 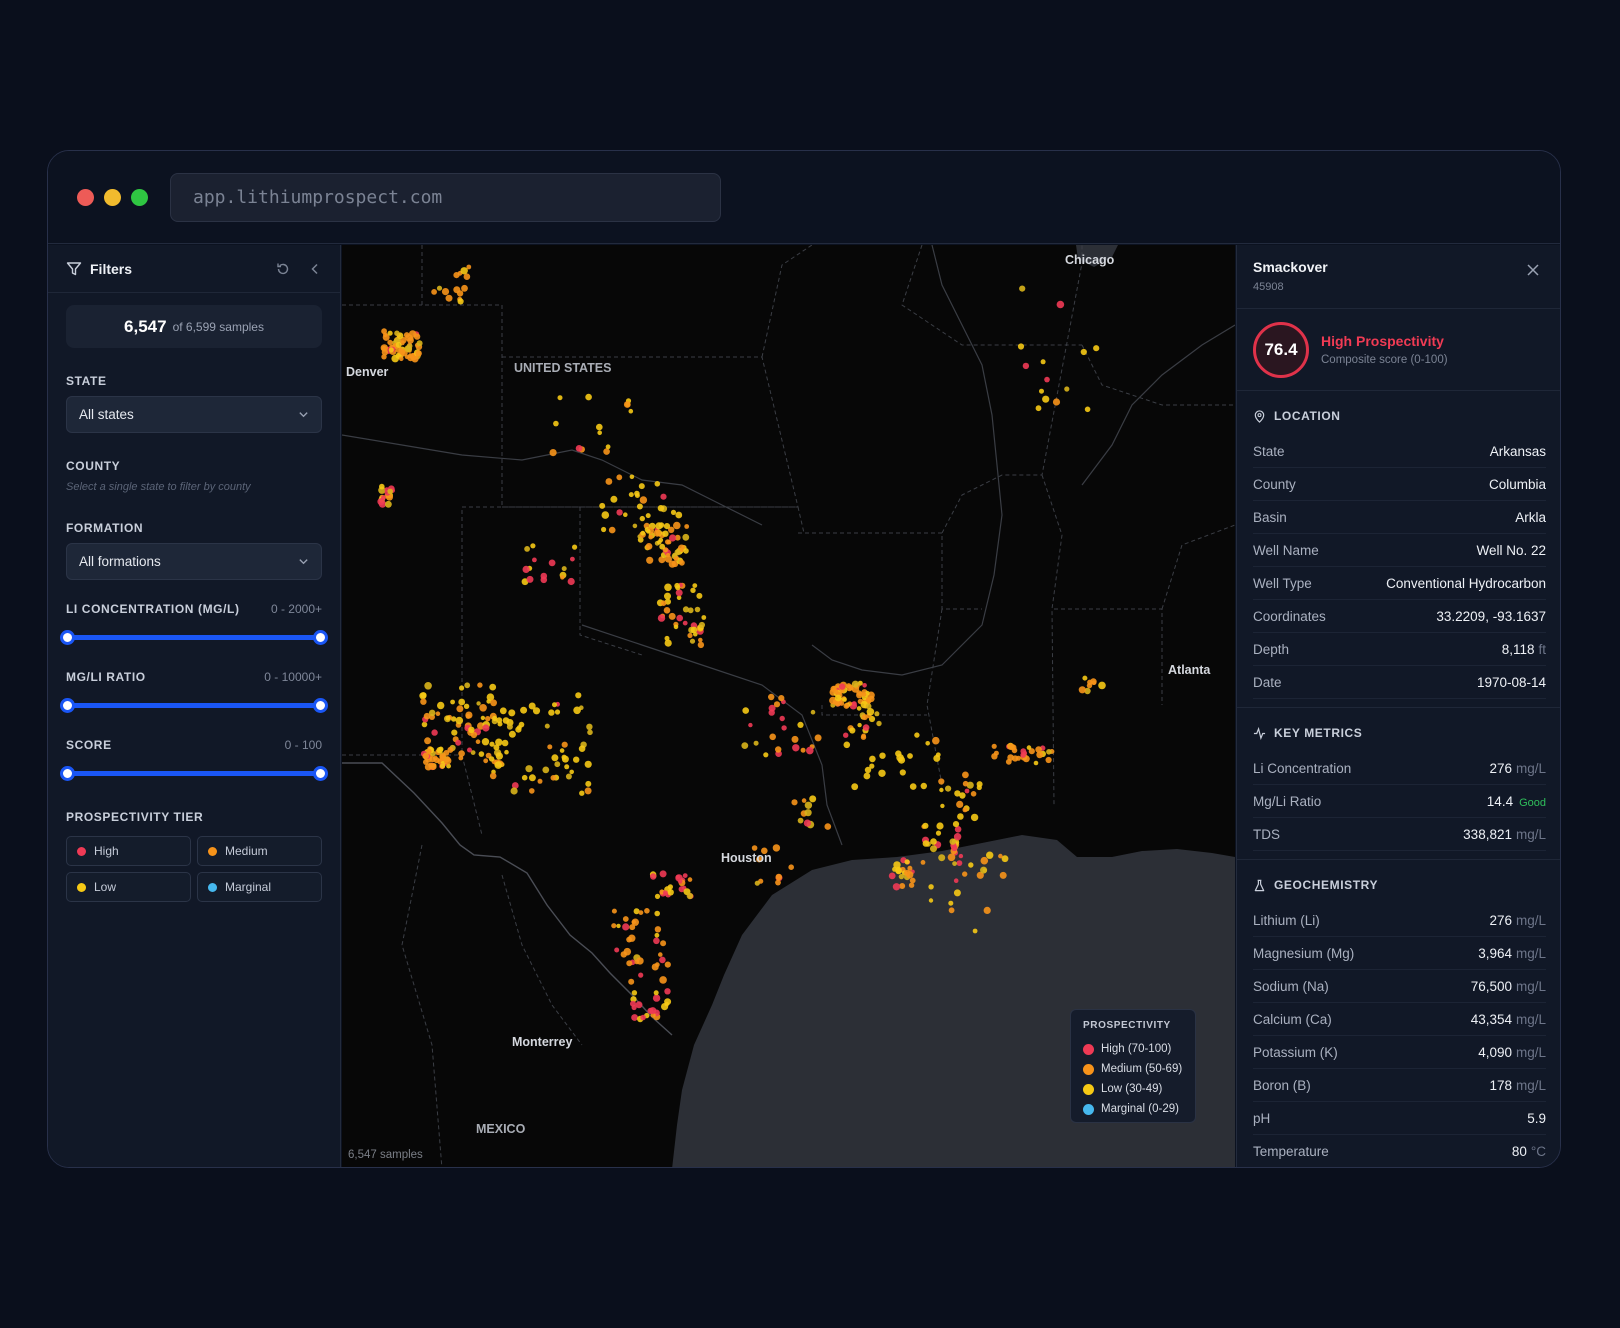 I want to click on slider-min-handle, so click(x=67, y=773).